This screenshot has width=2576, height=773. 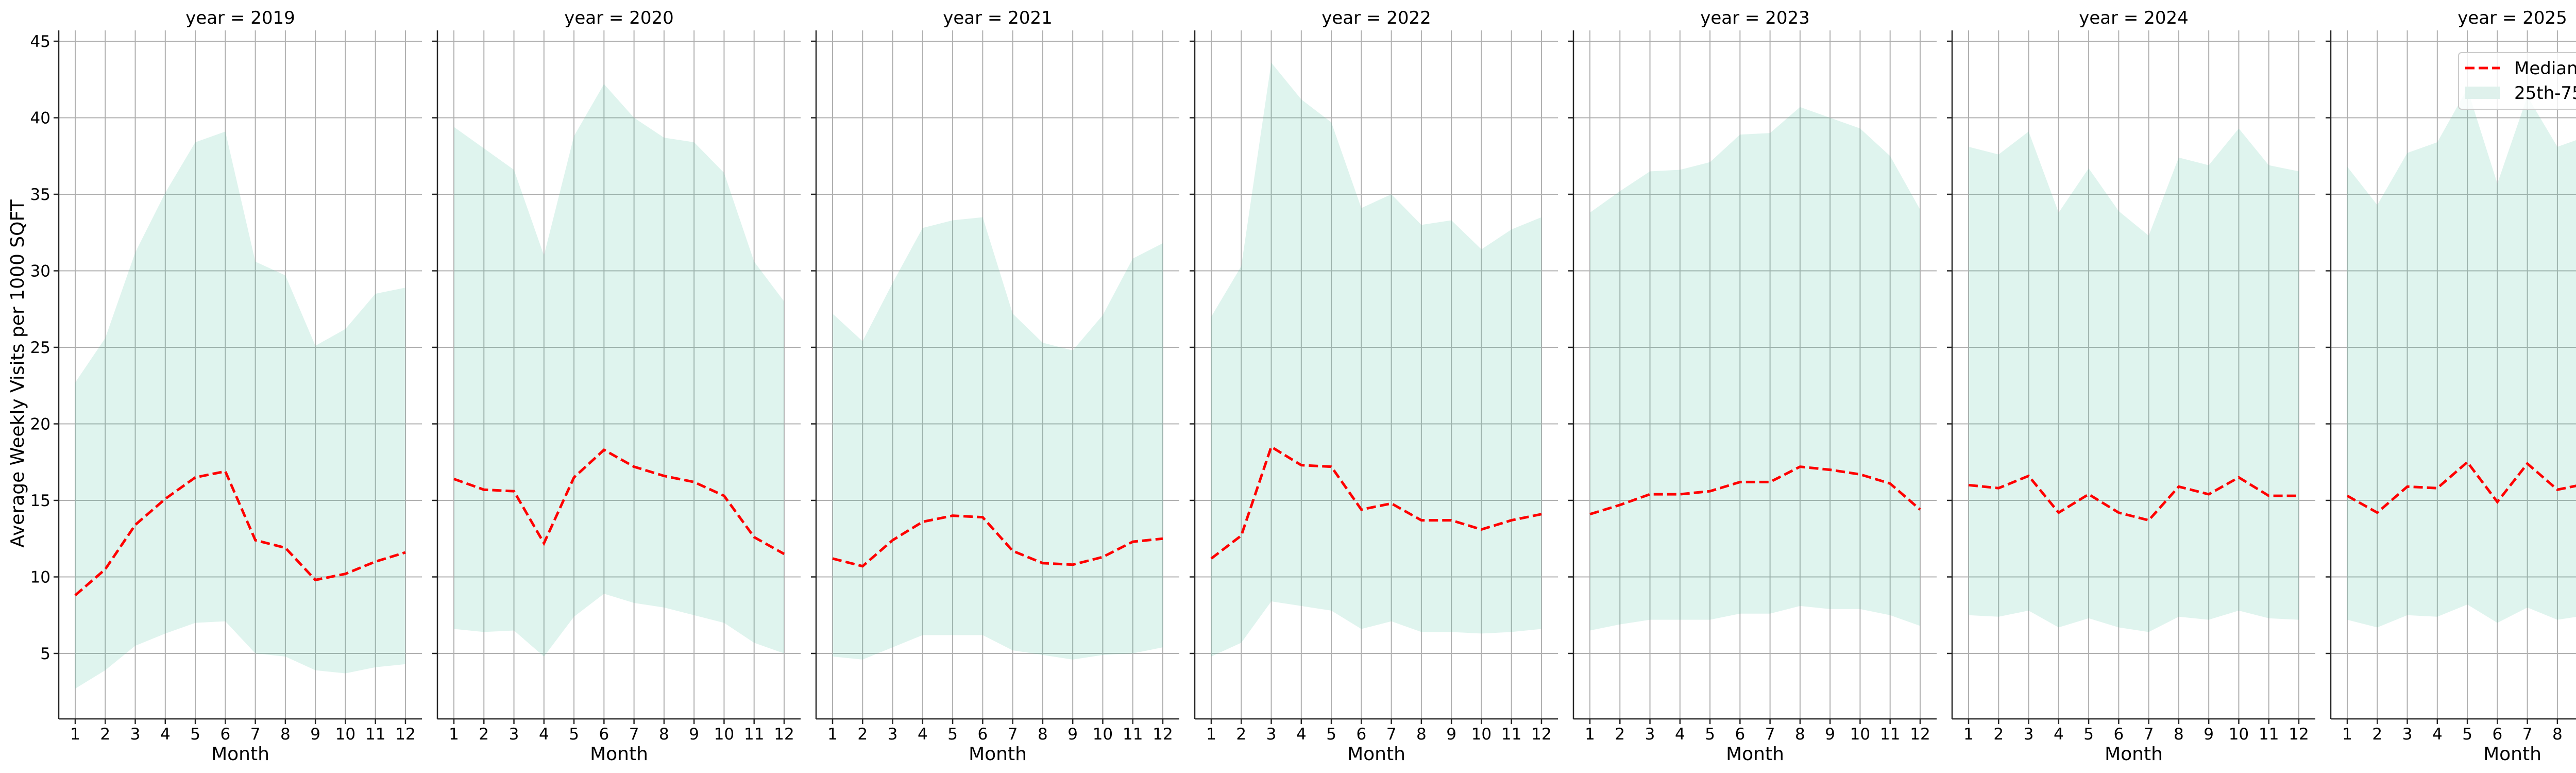 I want to click on y-tick-label: 35, so click(x=40, y=195).